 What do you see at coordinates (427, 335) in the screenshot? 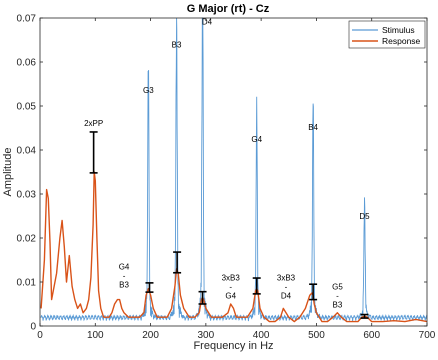
I see `x-tick-label: 700` at bounding box center [427, 335].